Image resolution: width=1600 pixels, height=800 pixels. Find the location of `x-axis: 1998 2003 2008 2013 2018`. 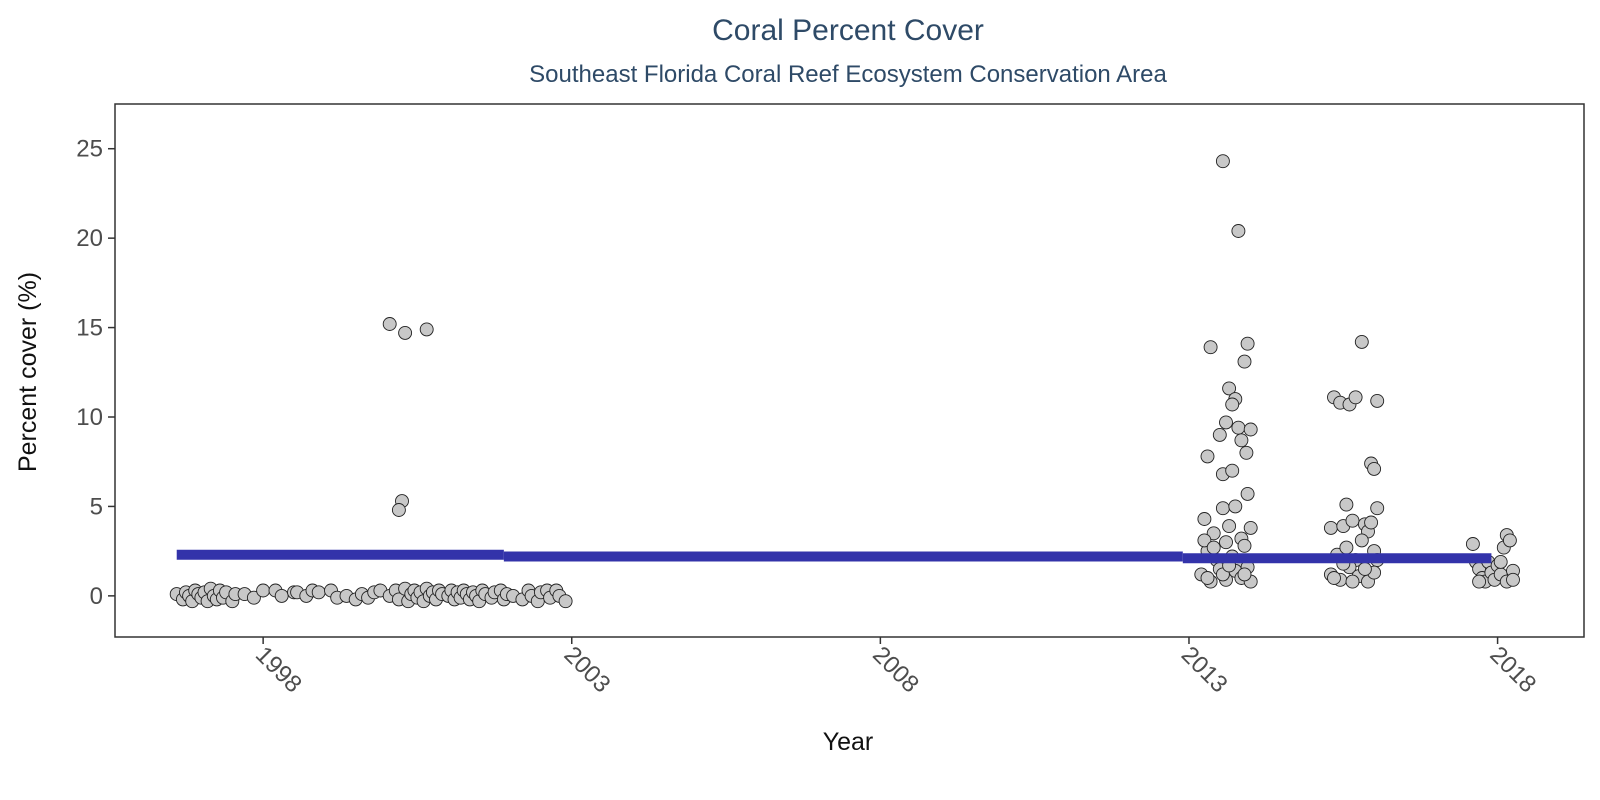

x-axis: 1998 2003 2008 2013 2018 is located at coordinates (895, 667).